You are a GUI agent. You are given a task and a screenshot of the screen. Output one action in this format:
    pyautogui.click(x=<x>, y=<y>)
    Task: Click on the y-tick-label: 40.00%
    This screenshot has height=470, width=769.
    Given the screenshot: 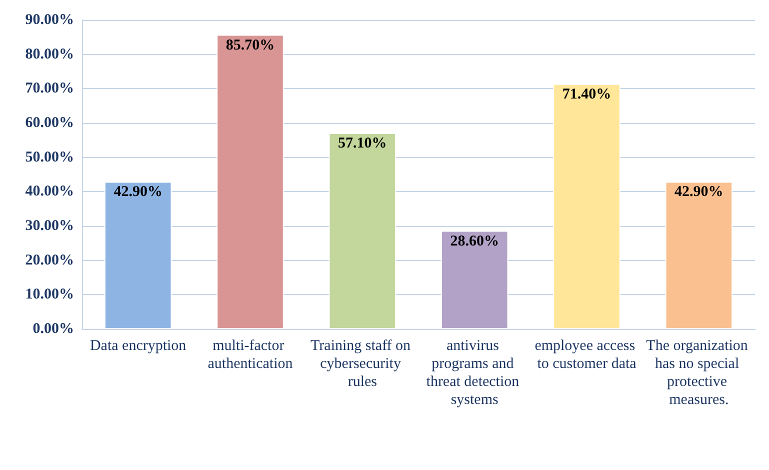 What is the action you would take?
    pyautogui.click(x=49, y=192)
    